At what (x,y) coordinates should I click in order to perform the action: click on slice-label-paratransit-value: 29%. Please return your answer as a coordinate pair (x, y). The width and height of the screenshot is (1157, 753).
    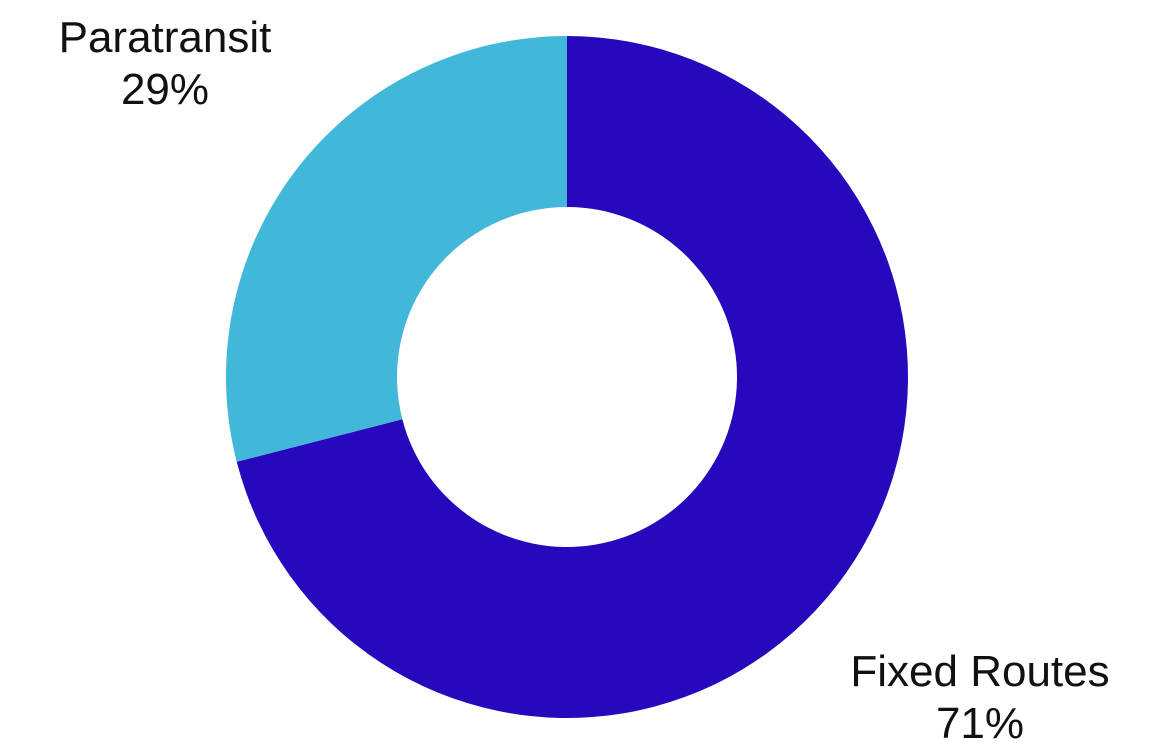
    Looking at the image, I should click on (165, 89).